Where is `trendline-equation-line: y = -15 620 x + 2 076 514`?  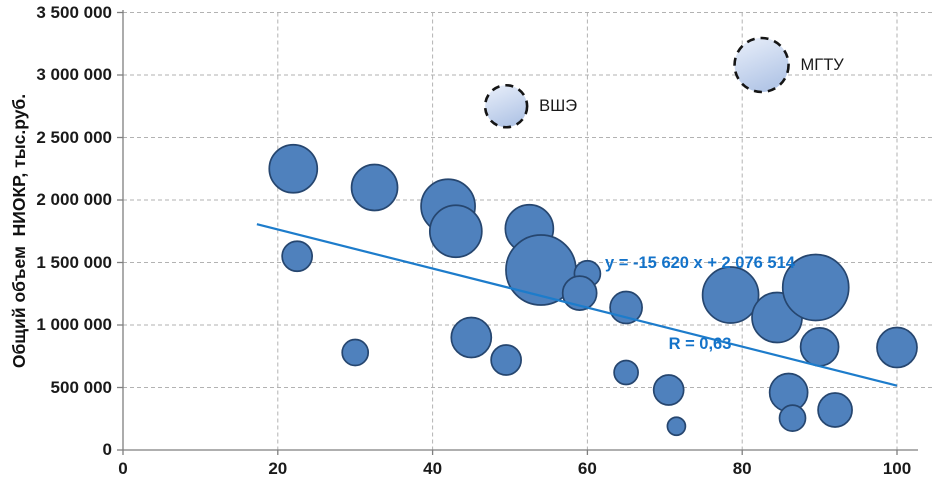
trendline-equation-line: y = -15 620 x + 2 076 514 is located at coordinates (700, 263).